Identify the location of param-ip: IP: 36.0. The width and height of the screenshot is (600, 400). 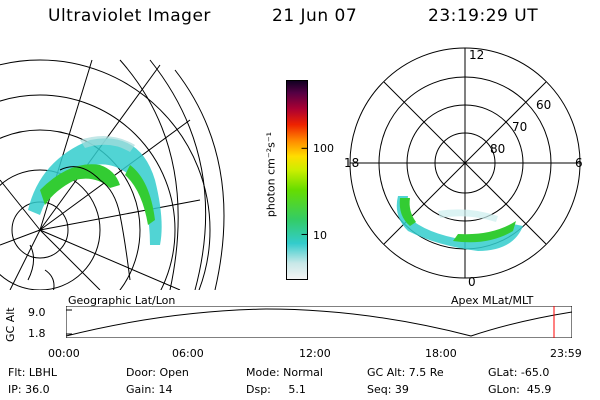
(29, 389).